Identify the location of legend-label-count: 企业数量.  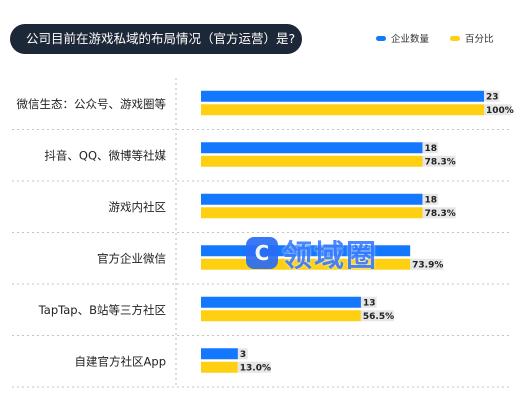
(410, 39).